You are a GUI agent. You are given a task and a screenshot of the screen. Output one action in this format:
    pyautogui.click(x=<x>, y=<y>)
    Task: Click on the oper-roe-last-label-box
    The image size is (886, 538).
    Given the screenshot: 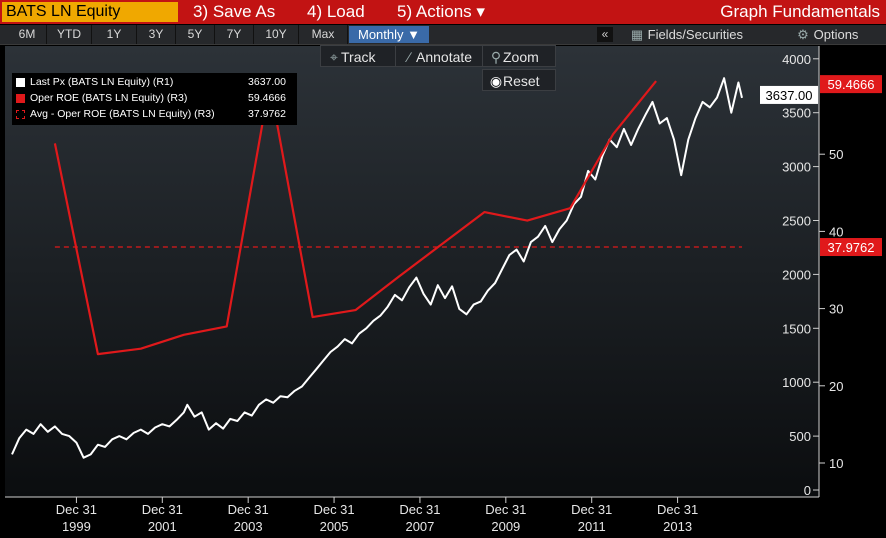 What is the action you would take?
    pyautogui.click(x=851, y=84)
    